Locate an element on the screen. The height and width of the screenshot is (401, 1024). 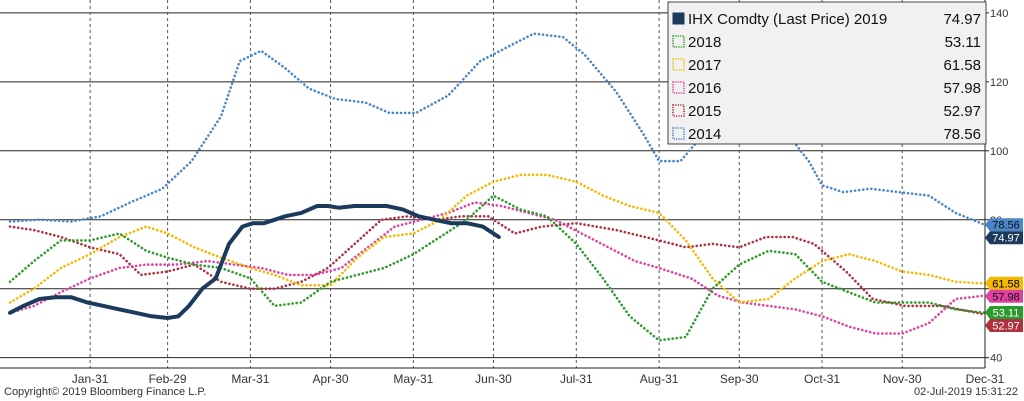
last-value-tag-2014 is located at coordinates (1004, 225).